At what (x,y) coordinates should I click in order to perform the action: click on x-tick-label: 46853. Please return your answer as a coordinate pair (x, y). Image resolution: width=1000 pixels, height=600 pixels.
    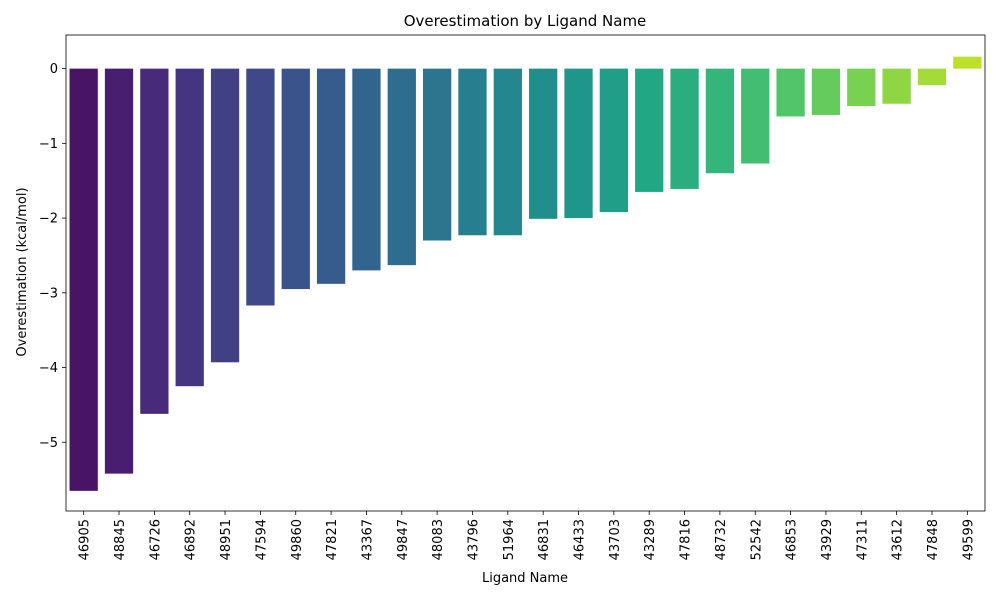
    Looking at the image, I should click on (792, 539).